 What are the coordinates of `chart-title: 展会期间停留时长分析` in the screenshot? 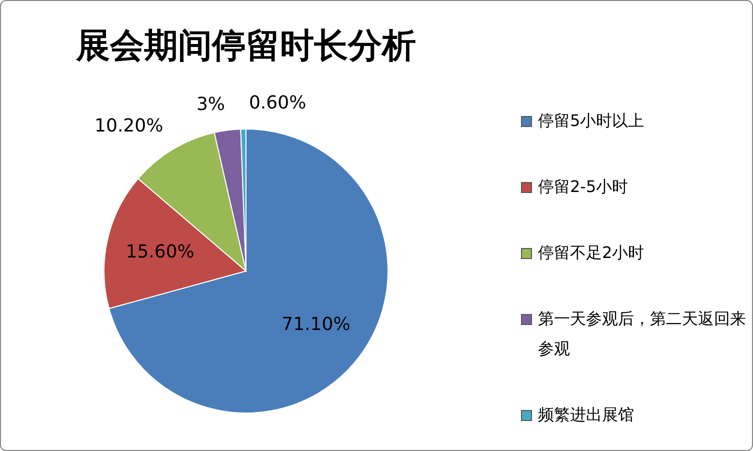 It's located at (245, 46).